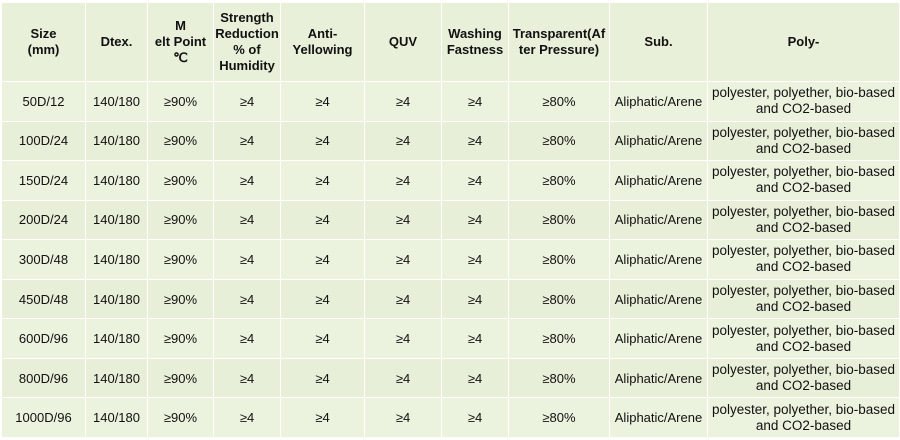  I want to click on cell-size: 800D/96, so click(43, 378).